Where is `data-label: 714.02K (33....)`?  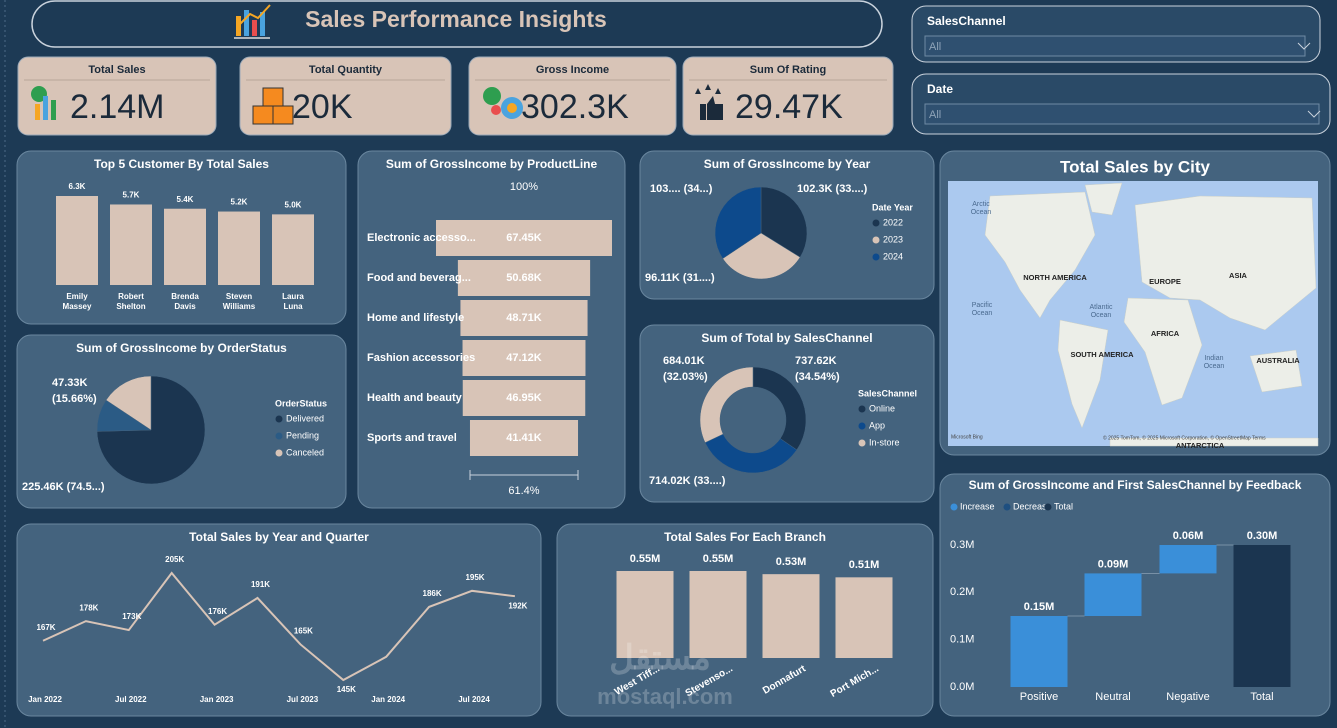 data-label: 714.02K (33....) is located at coordinates (687, 481).